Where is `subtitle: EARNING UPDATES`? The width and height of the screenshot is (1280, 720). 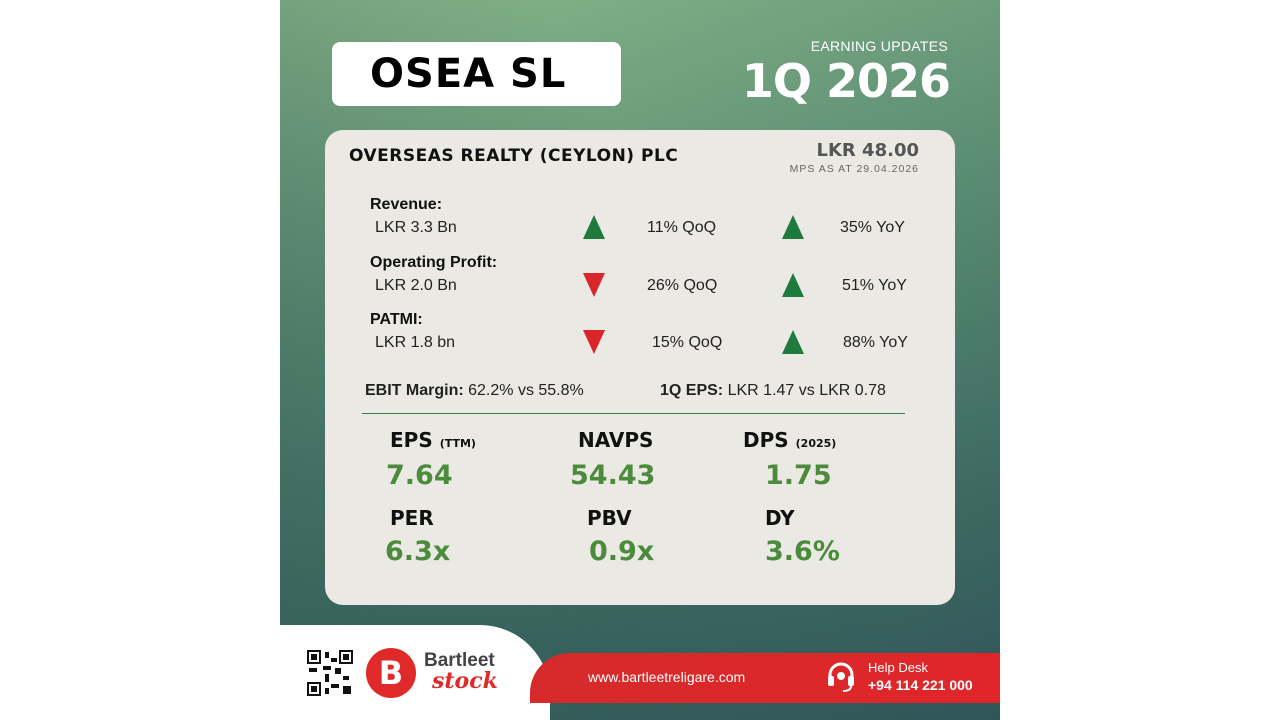
subtitle: EARNING UPDATES is located at coordinates (879, 46).